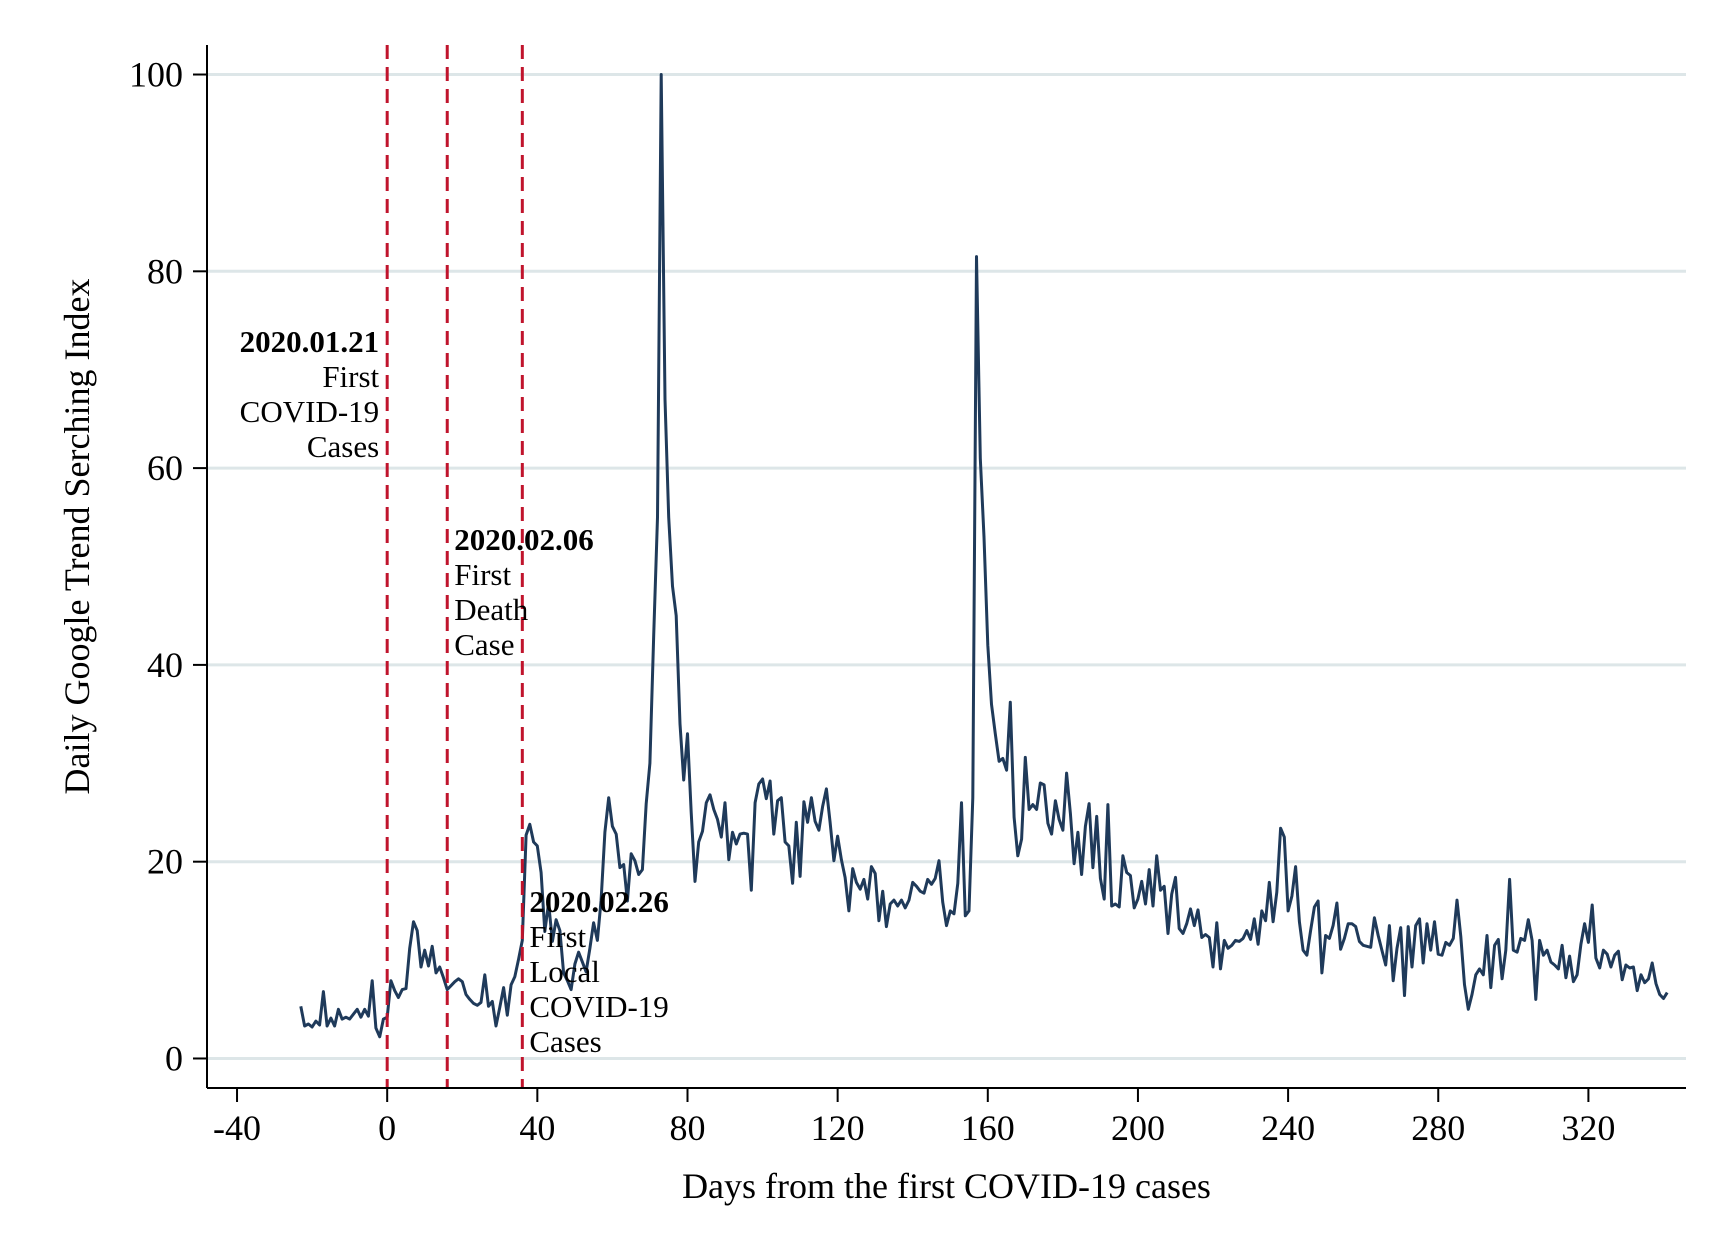 The width and height of the screenshot is (1732, 1260). What do you see at coordinates (946, 1186) in the screenshot?
I see `x-axis-title: Days from the first COVID-19 cases` at bounding box center [946, 1186].